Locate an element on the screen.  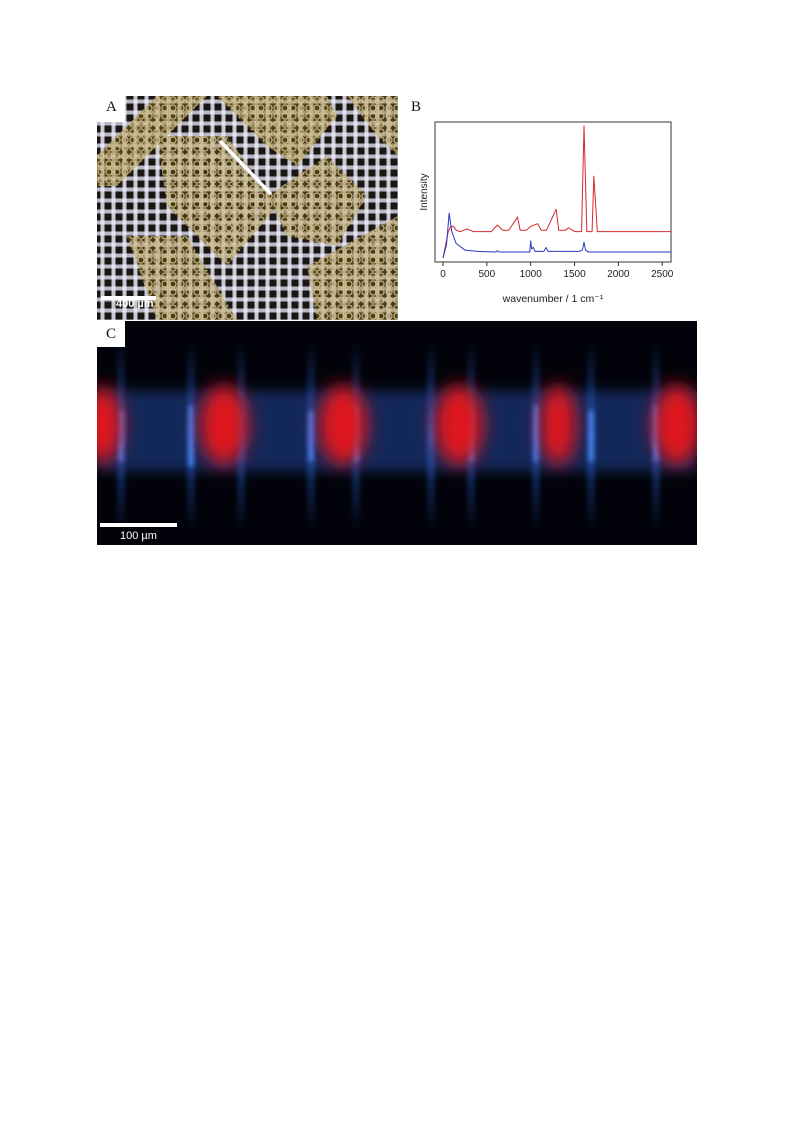
x-tick-label: 2500 is located at coordinates (662, 274).